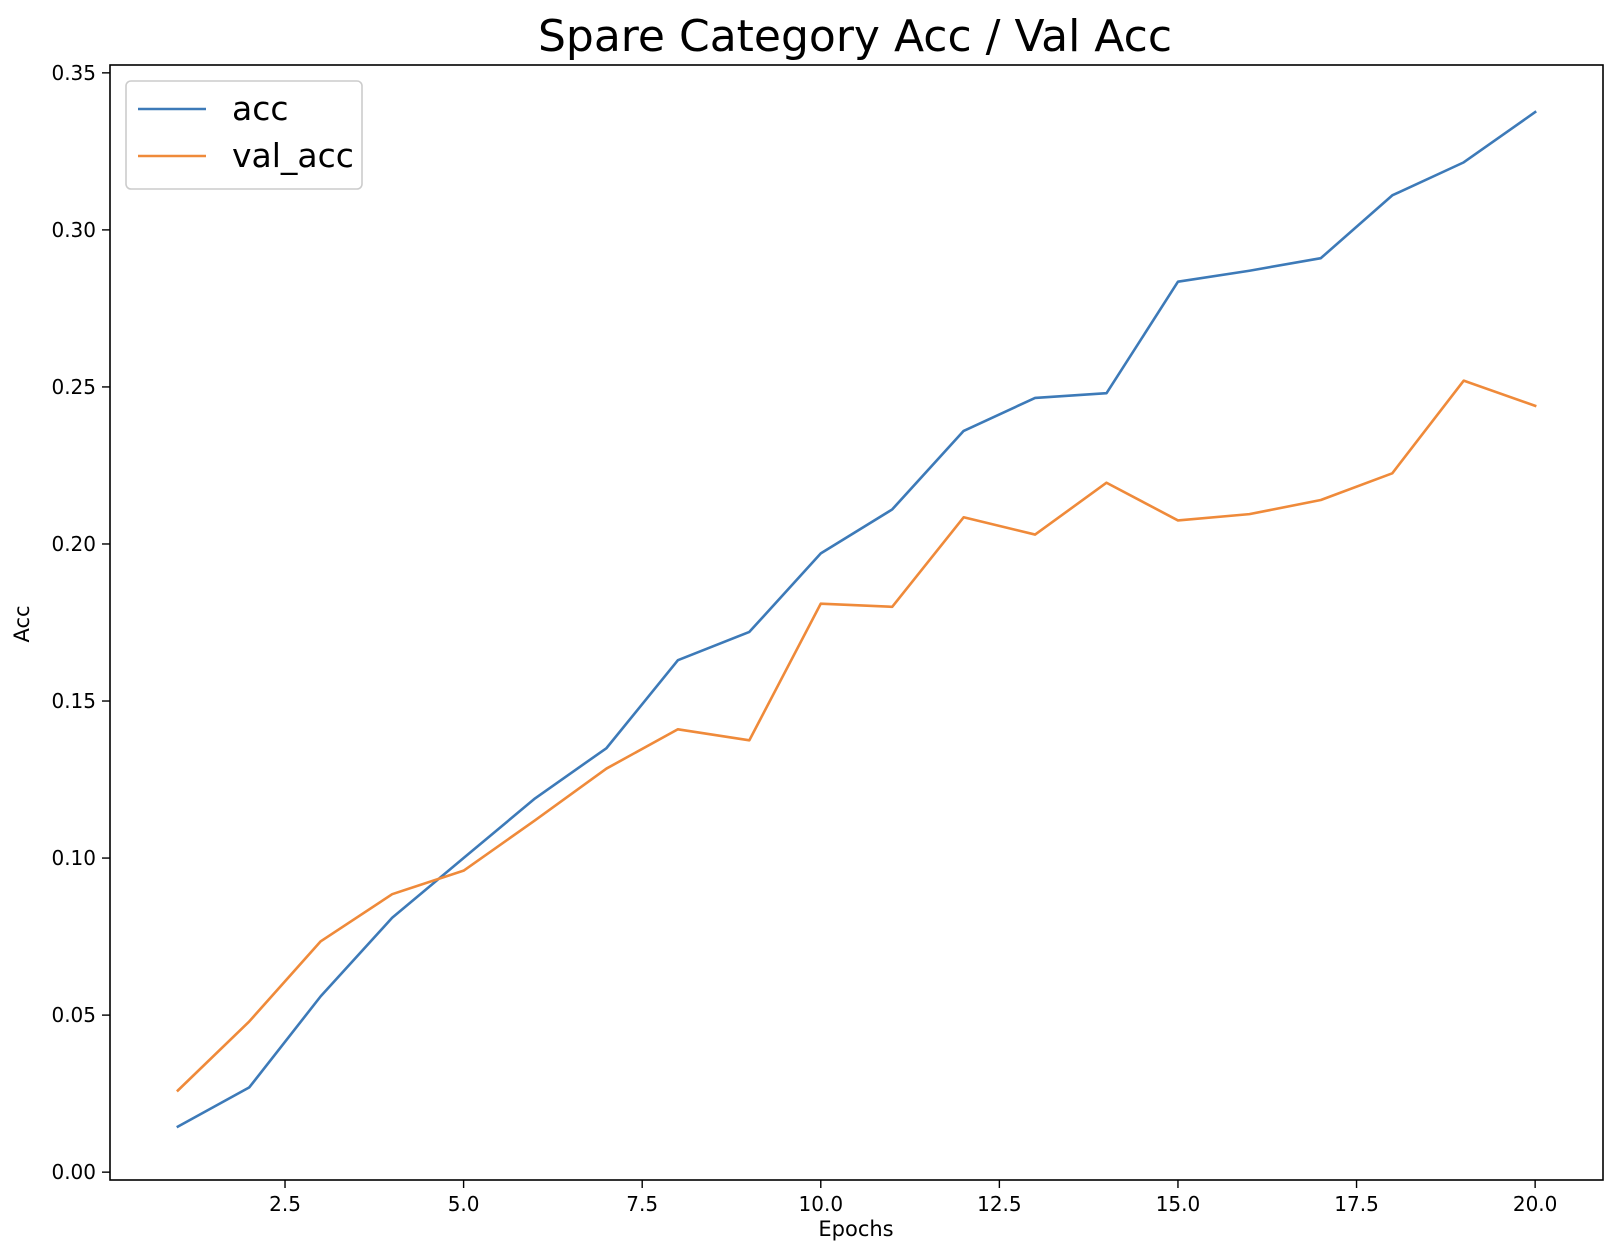 Image resolution: width=1618 pixels, height=1248 pixels. I want to click on y-tick-label: 0.00, so click(73, 1172).